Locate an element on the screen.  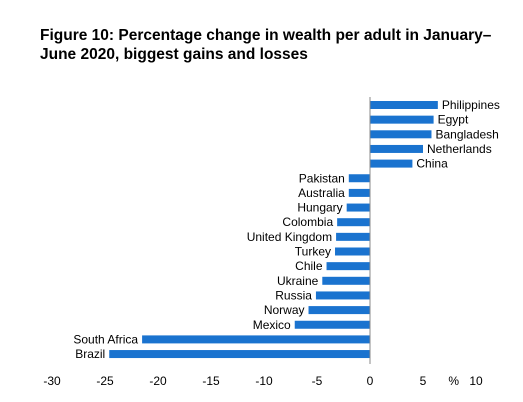
x-tick-label: -10 is located at coordinates (264, 381).